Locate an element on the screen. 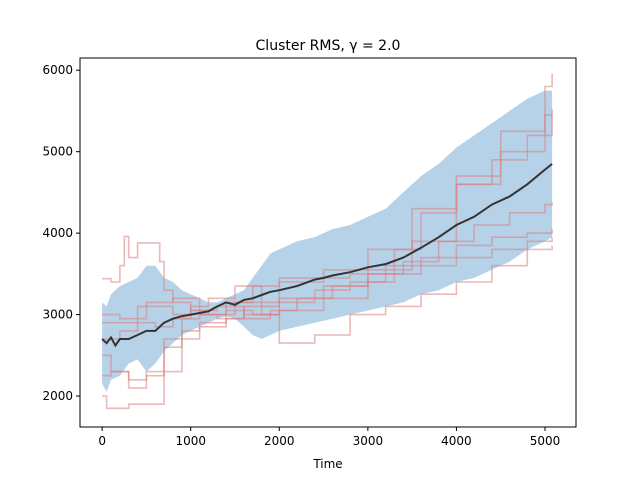  x-tick-label: 5000 is located at coordinates (545, 441).